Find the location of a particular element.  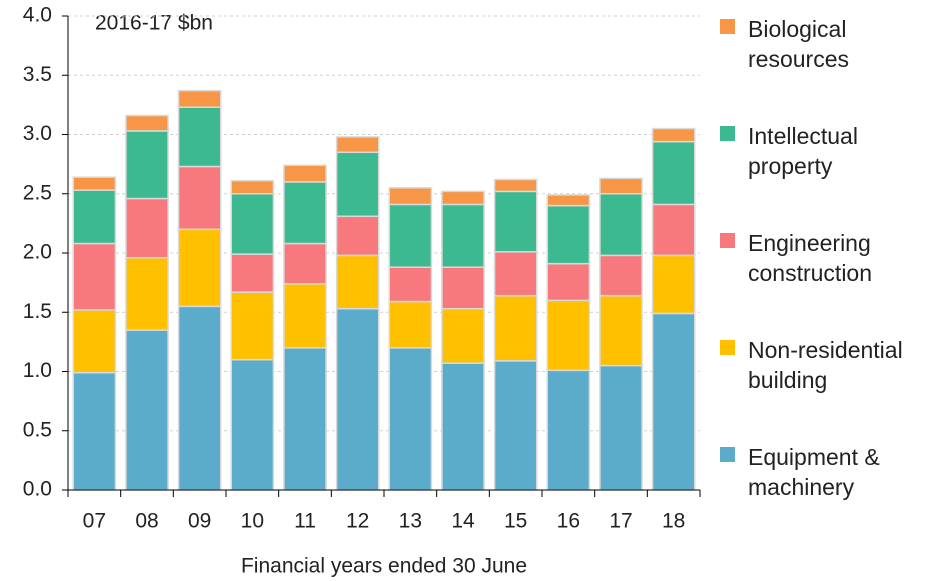

legend-label: Non-residential building is located at coordinates (825, 365).